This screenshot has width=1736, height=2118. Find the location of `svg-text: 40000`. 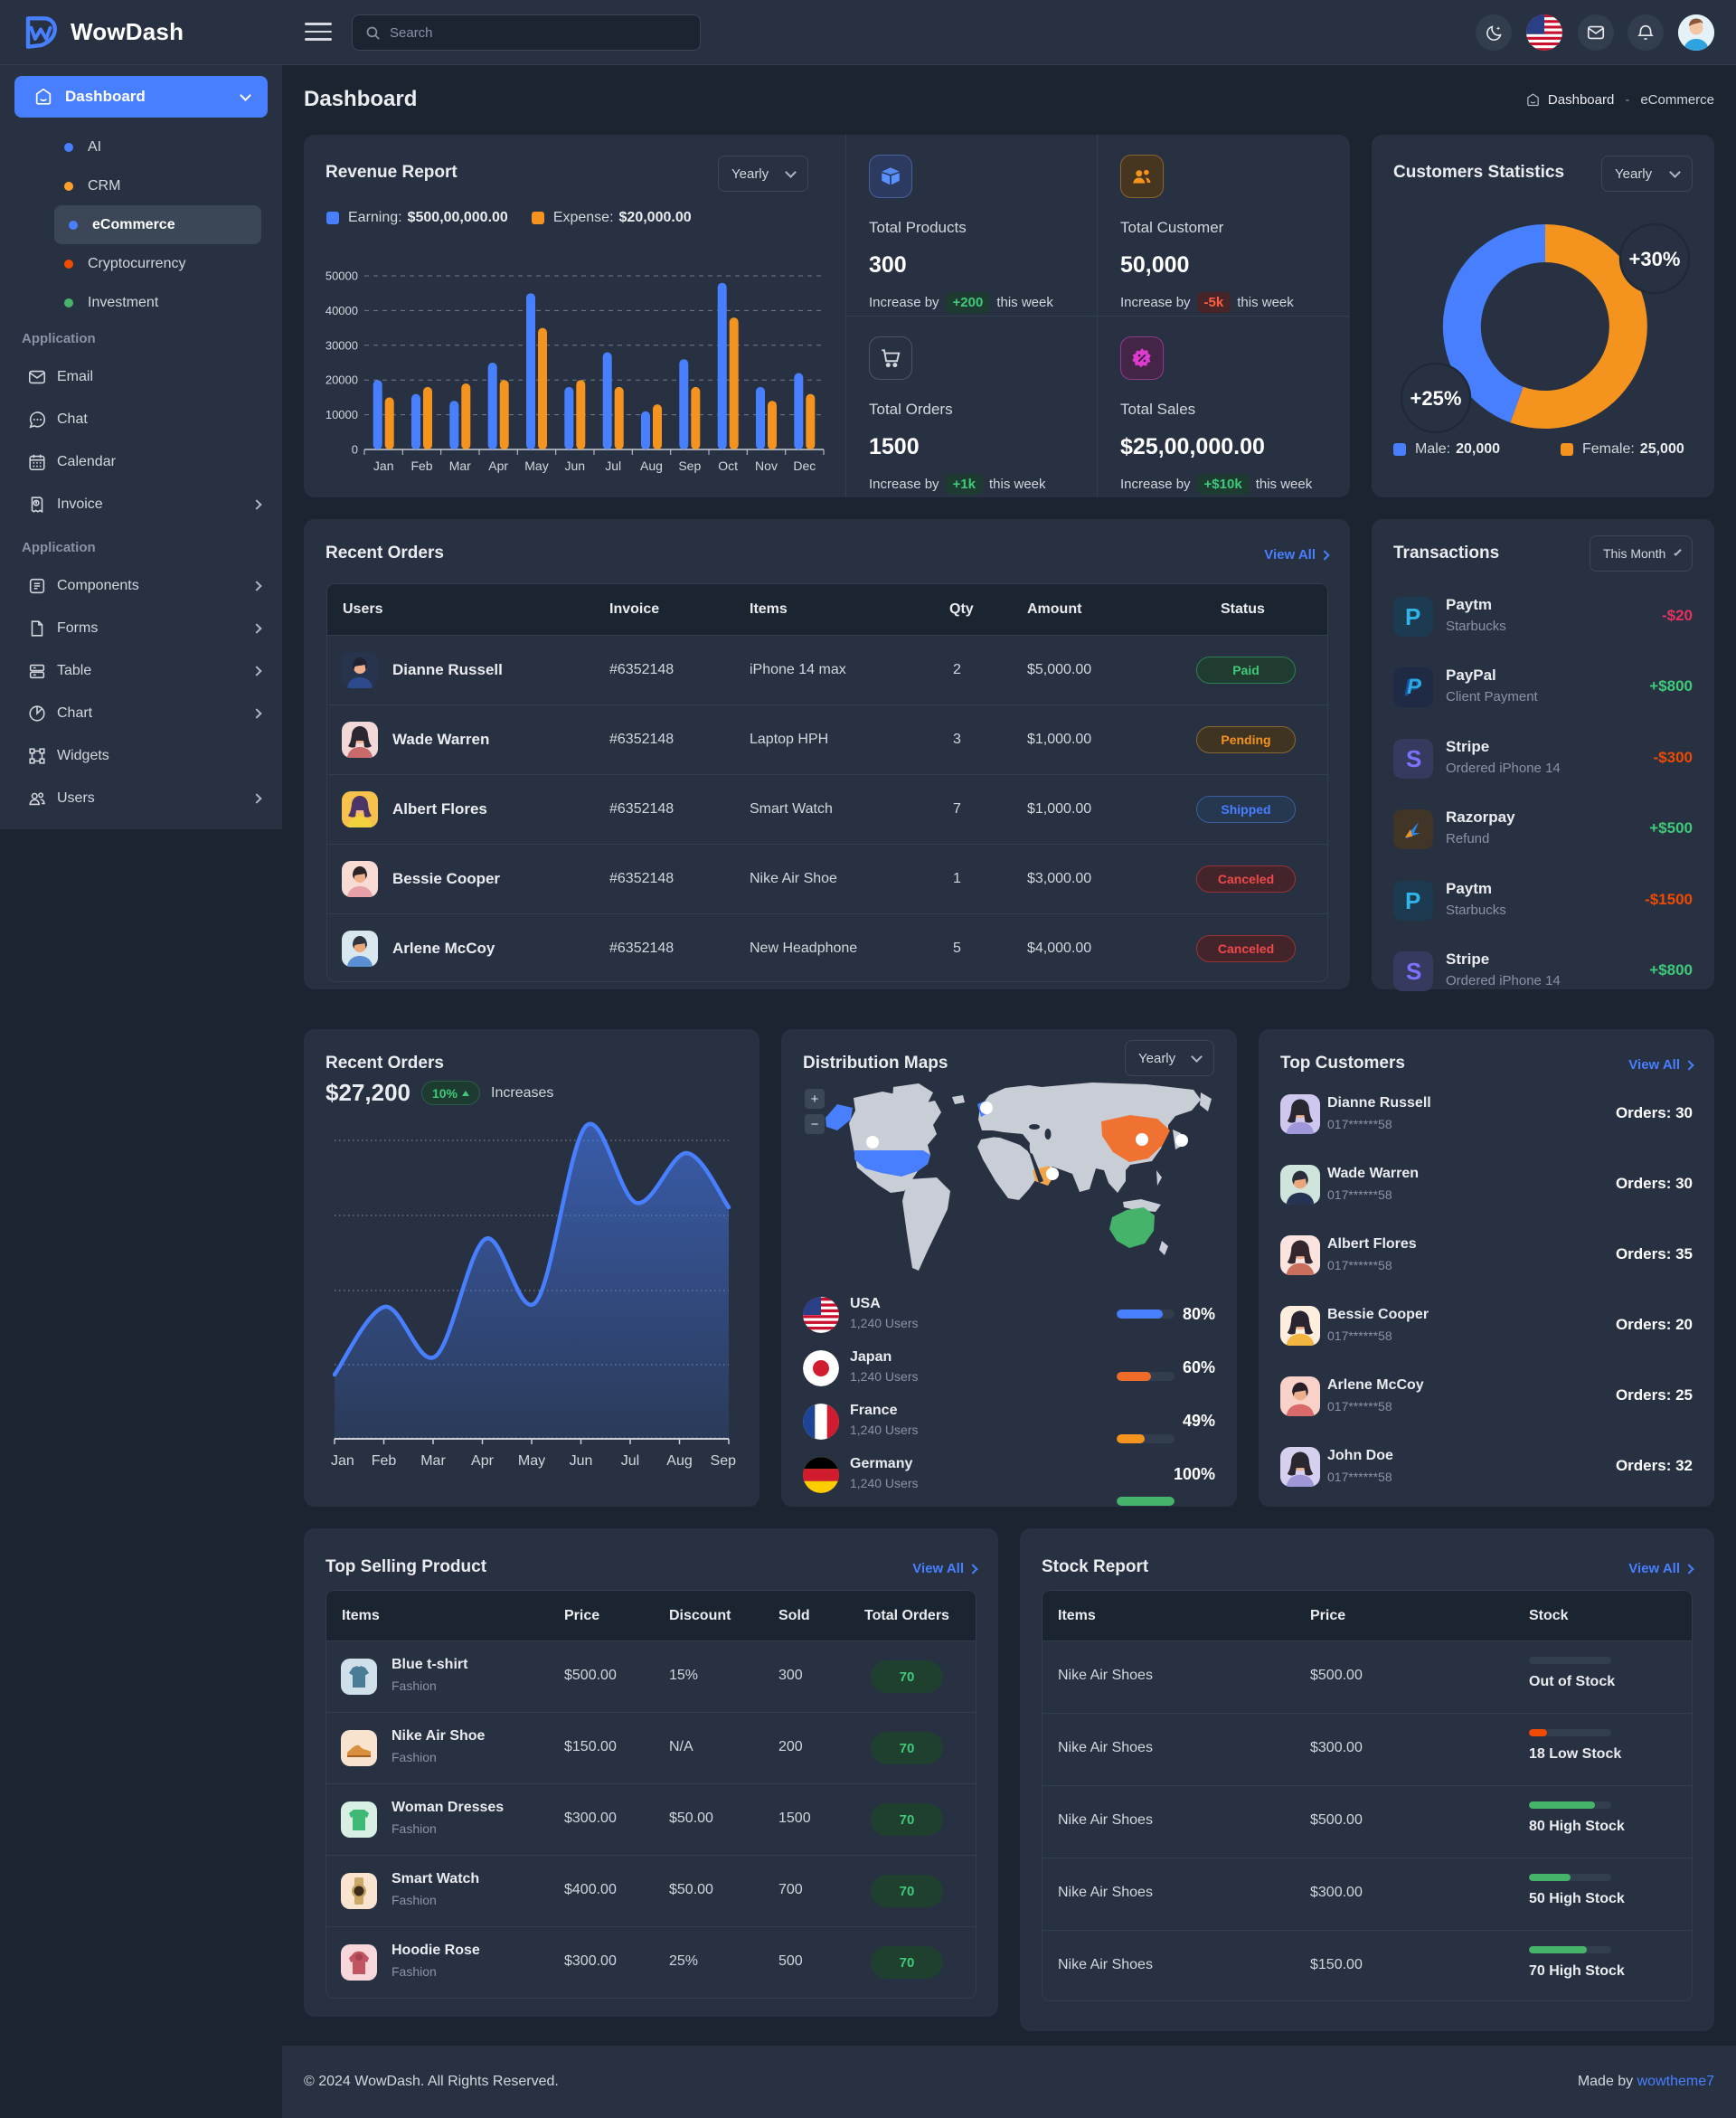

svg-text: 40000 is located at coordinates (342, 310).